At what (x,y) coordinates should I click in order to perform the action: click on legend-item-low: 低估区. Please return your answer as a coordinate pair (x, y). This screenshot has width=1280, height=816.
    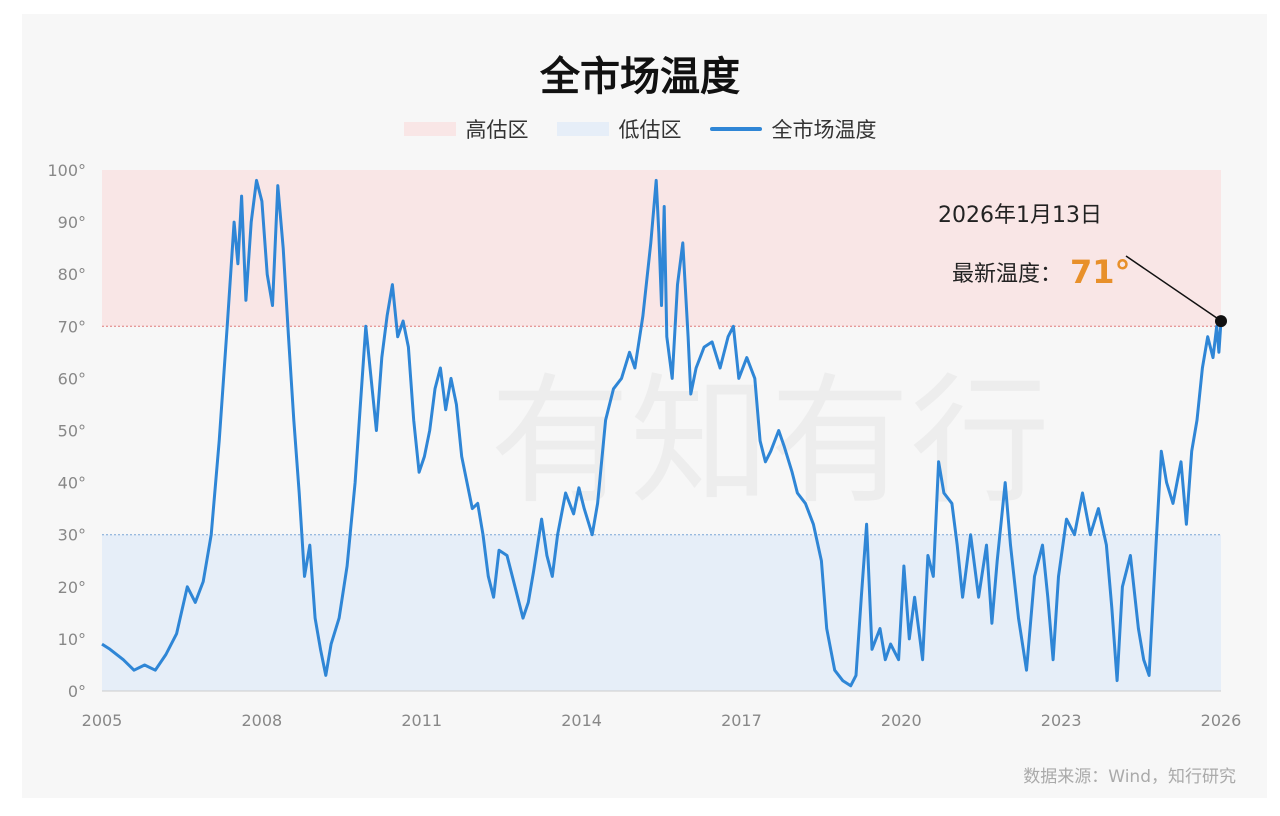
    Looking at the image, I should click on (619, 129).